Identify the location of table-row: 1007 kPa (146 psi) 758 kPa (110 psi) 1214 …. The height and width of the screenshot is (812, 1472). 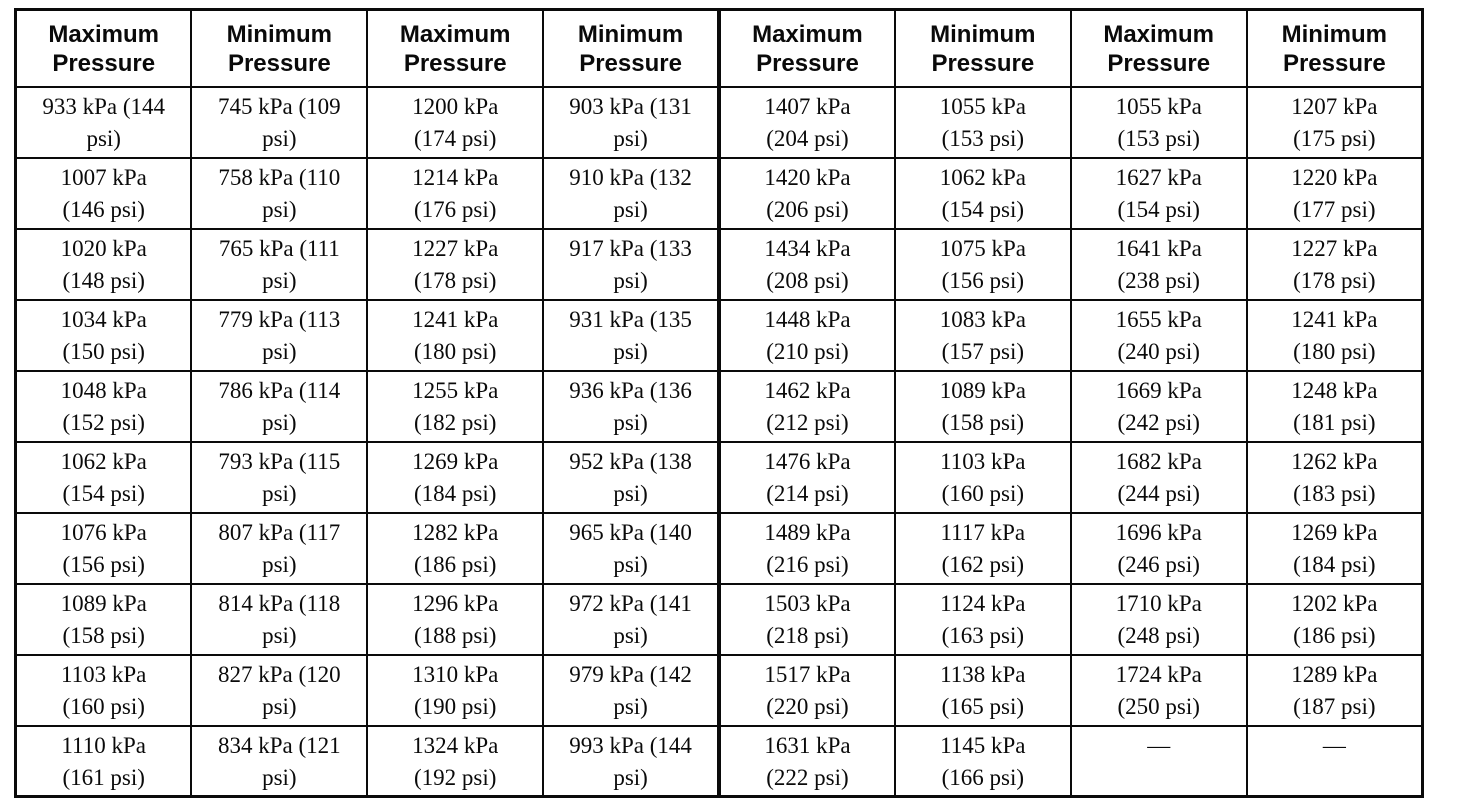
(719, 193).